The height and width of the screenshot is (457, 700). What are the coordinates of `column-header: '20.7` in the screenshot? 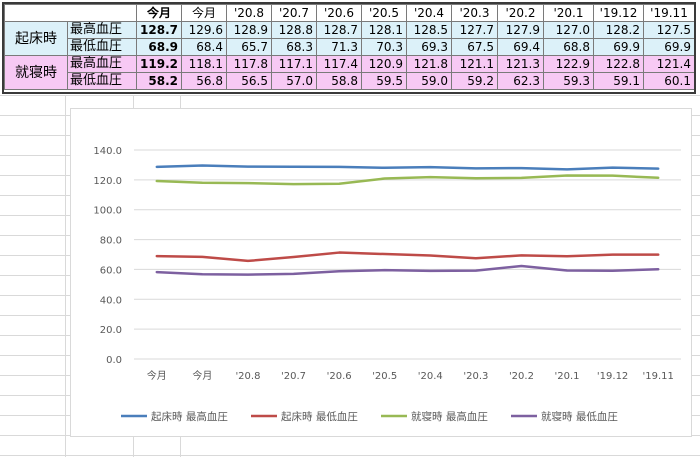 It's located at (294, 13).